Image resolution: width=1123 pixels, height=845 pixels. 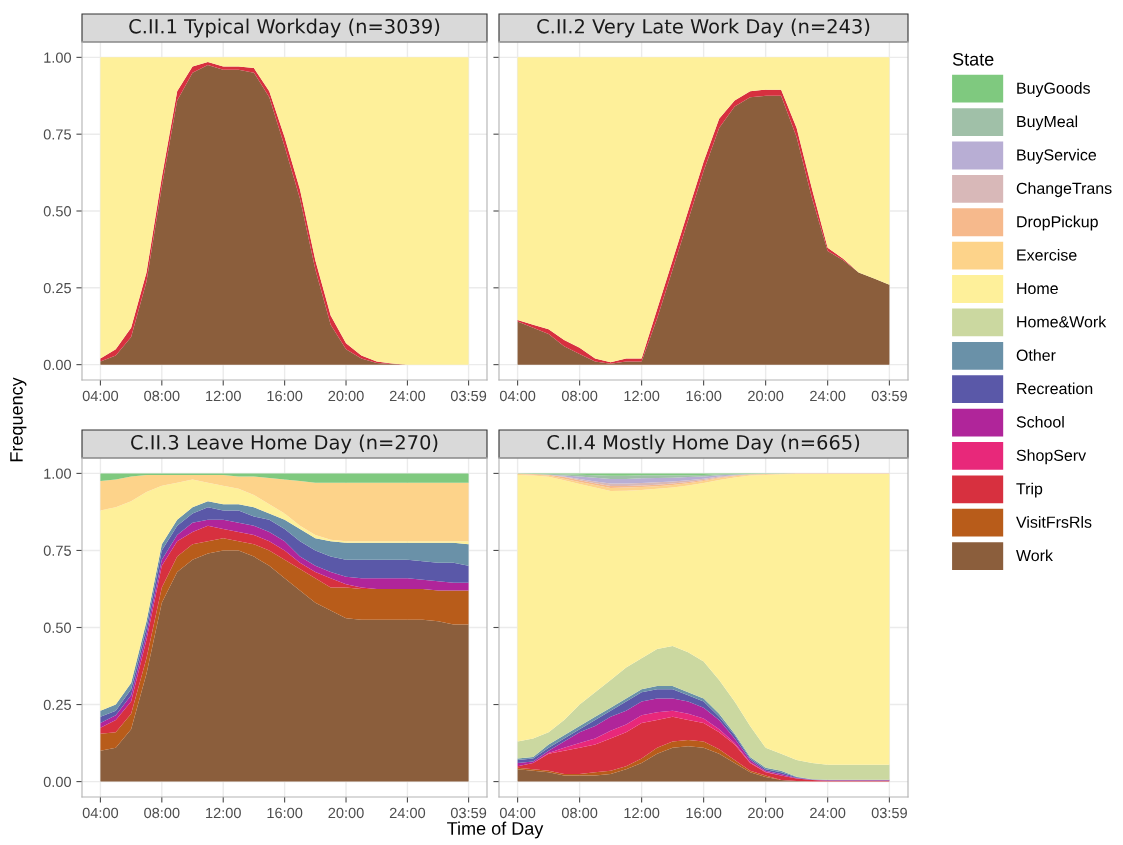 I want to click on legend-label: Recreation, so click(x=1055, y=388).